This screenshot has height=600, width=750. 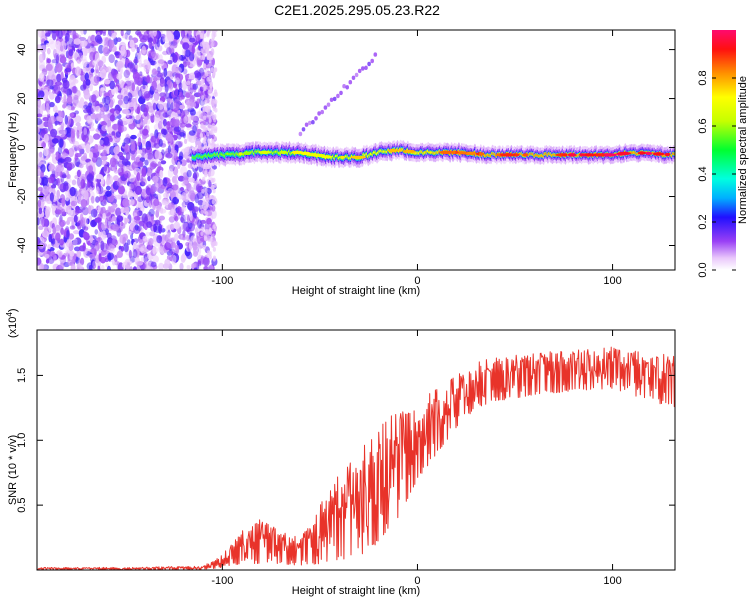 What do you see at coordinates (22, 375) in the screenshot?
I see `snr-y-tick-label: 1.5` at bounding box center [22, 375].